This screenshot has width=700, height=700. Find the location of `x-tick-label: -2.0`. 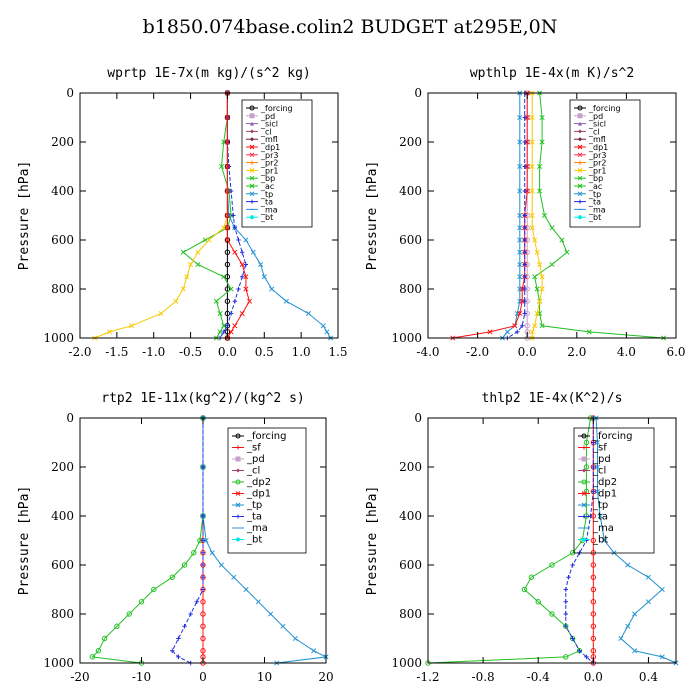

x-tick-label: -2.0 is located at coordinates (79, 352).